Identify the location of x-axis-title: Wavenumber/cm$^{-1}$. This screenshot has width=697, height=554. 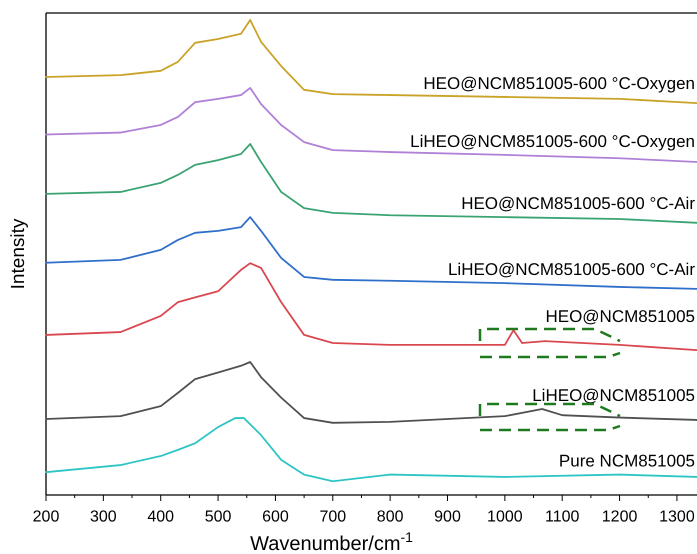
(332, 541).